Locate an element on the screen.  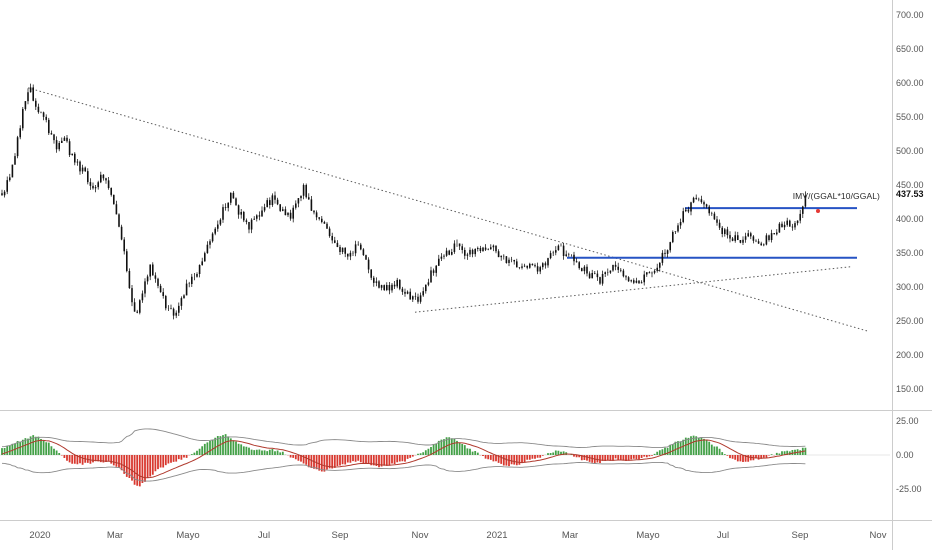
oscillator-axis: 25.00 0.00 -25.00 is located at coordinates (909, 455).